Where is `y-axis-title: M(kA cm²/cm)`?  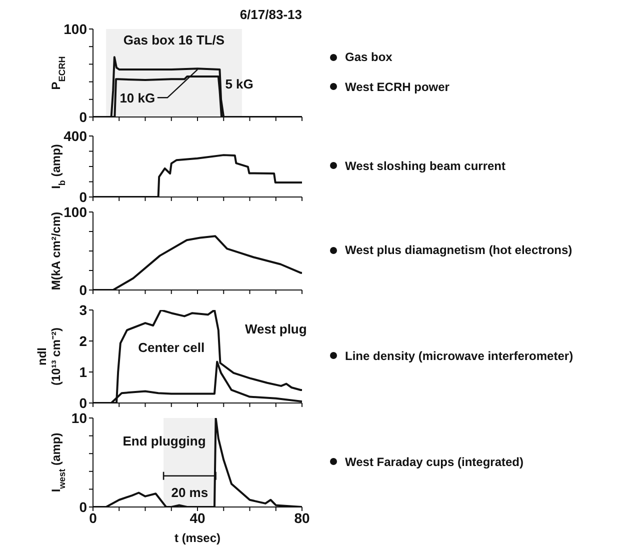 y-axis-title: M(kA cm²/cm) is located at coordinates (56, 251).